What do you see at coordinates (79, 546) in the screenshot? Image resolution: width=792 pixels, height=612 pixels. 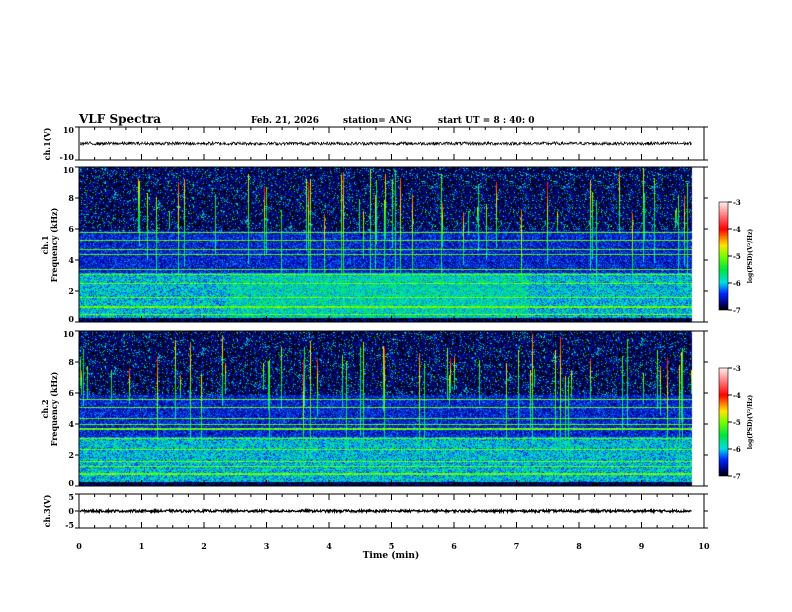 I see `x-tick-label: 0` at bounding box center [79, 546].